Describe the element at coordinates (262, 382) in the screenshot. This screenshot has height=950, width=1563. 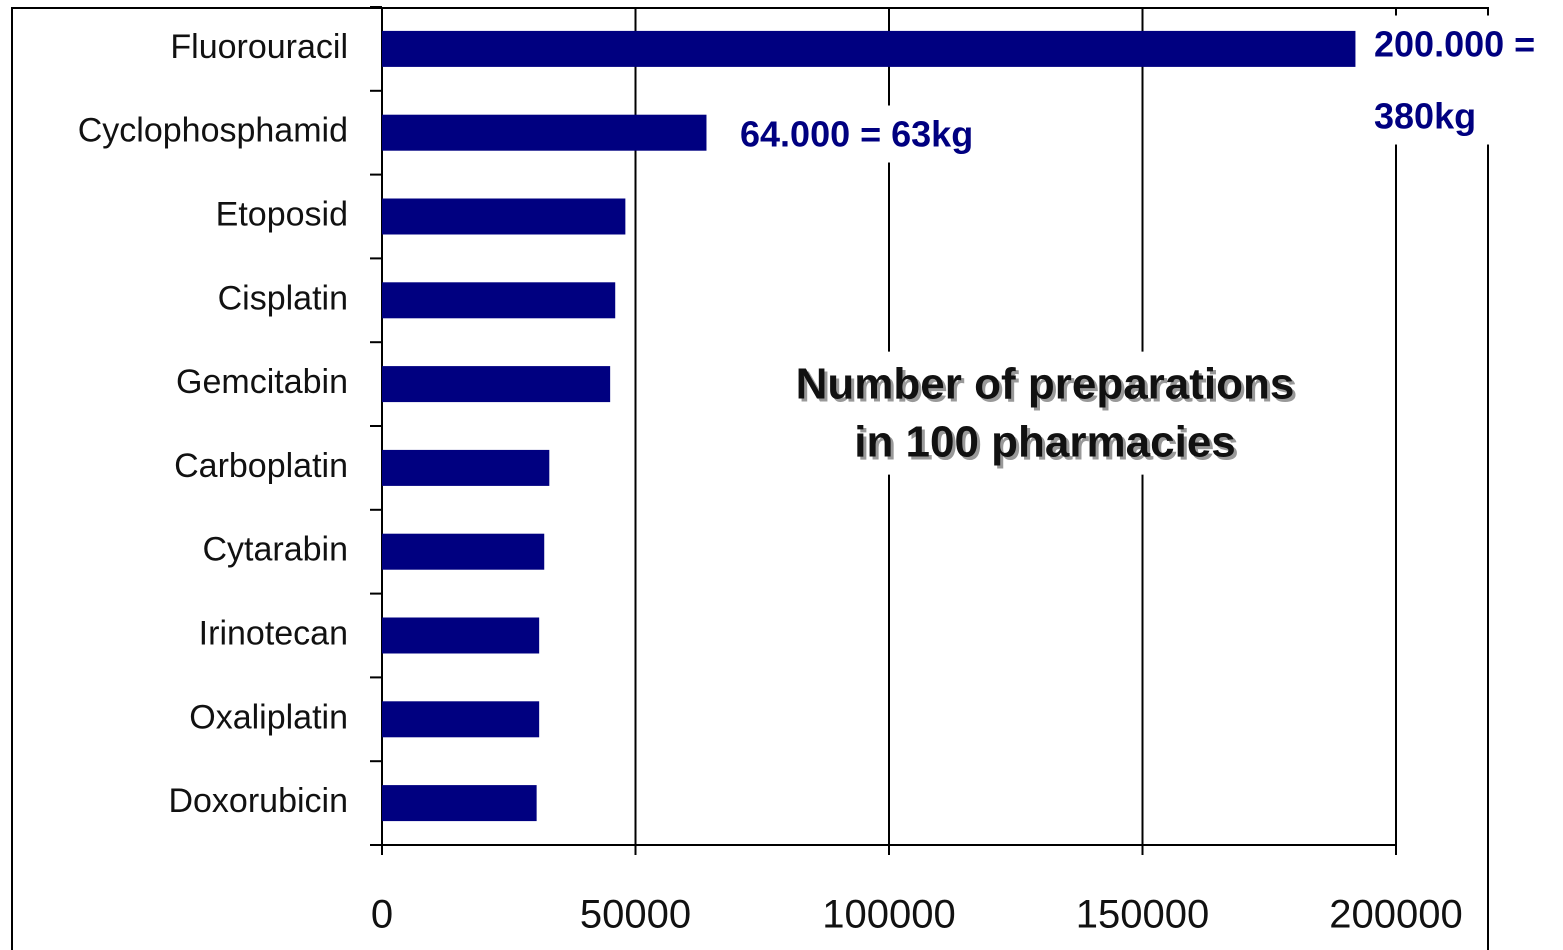
I see `y-tick-label: Gemcitabin` at that location.